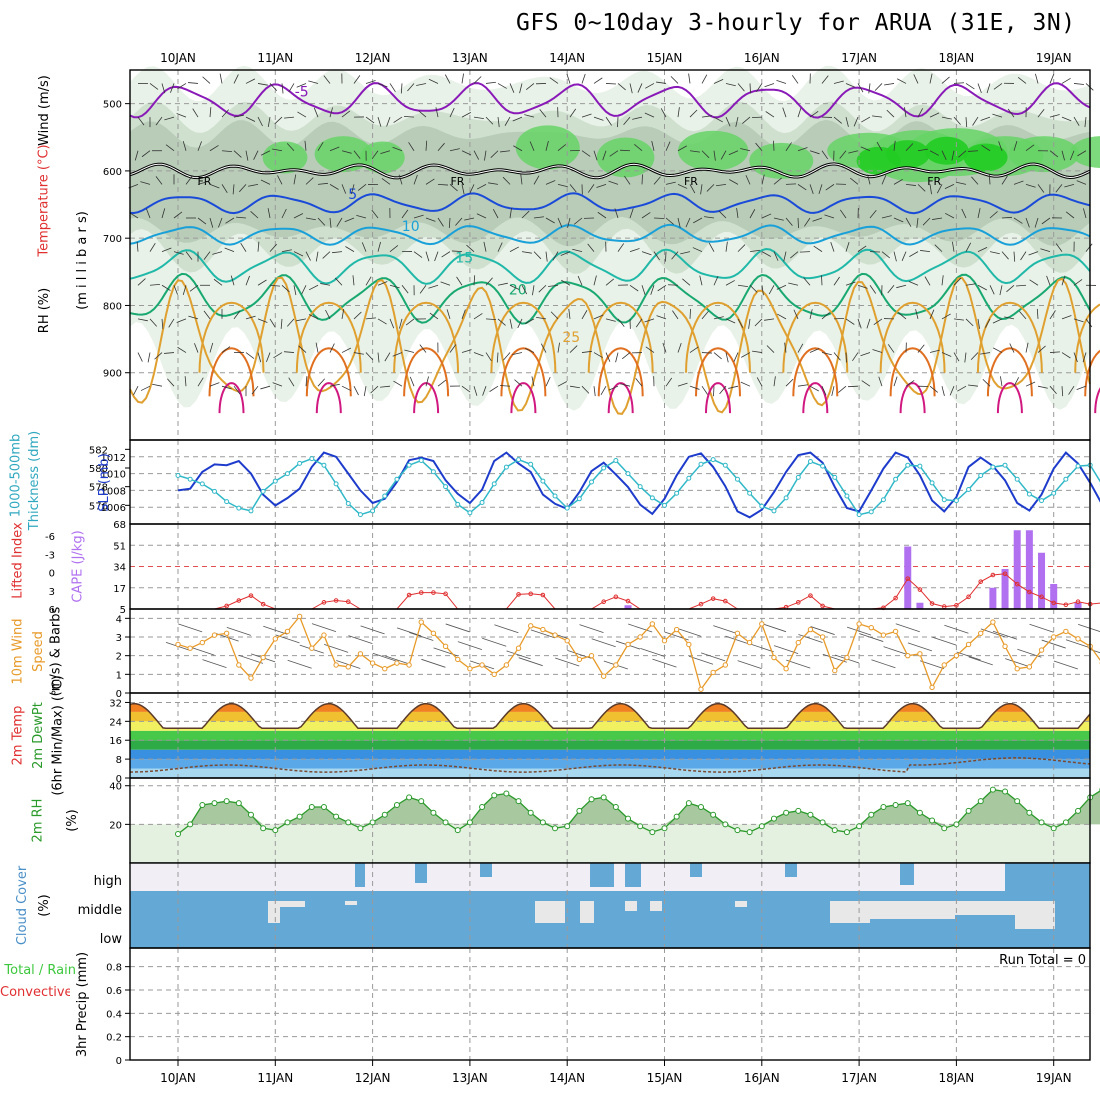 This screenshot has height=1100, width=1100. I want to click on warm-arc, so click(620, 337).